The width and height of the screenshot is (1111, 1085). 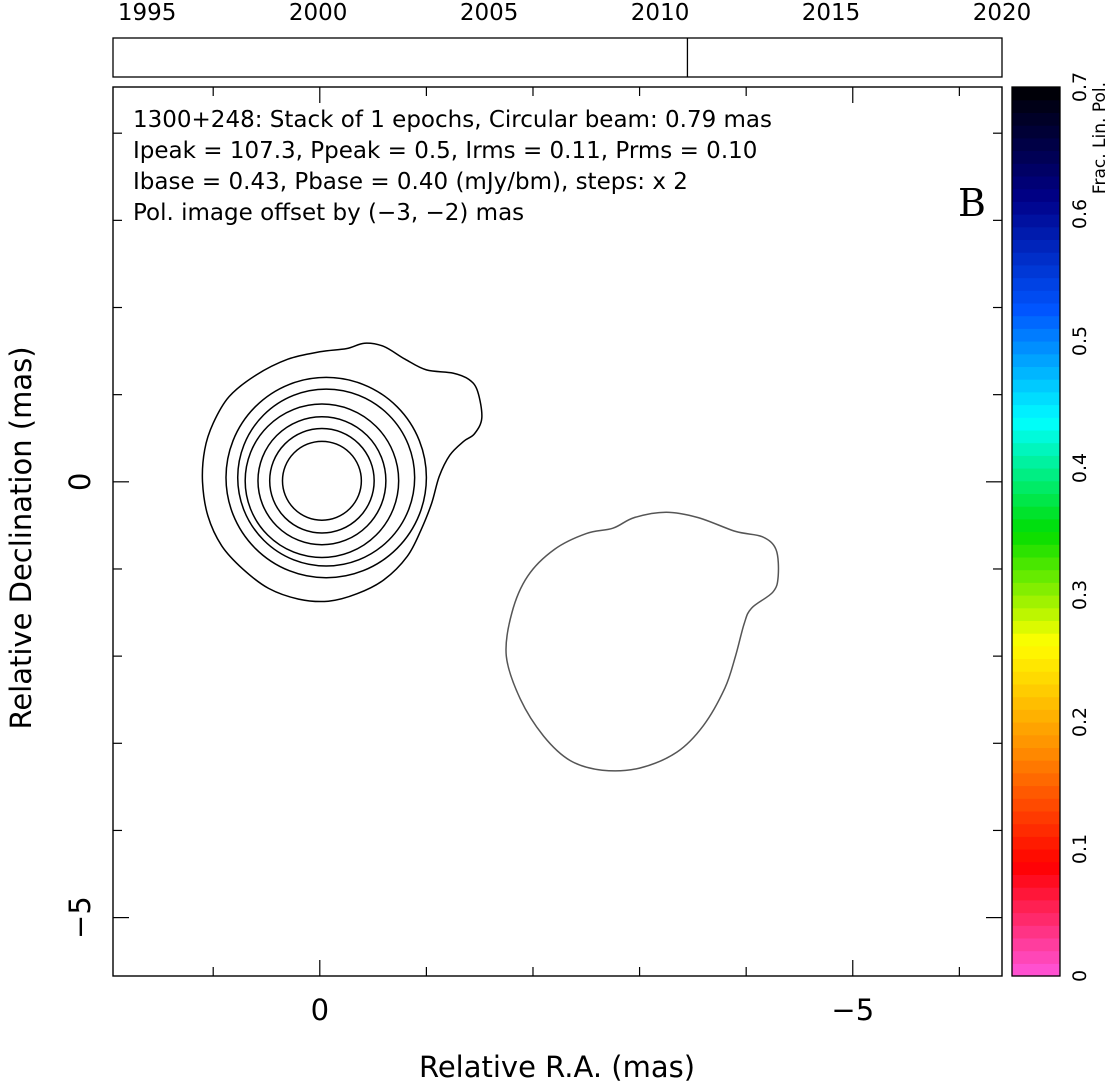 What do you see at coordinates (557, 1067) in the screenshot?
I see `x-axis-label: Relative R.A. (mas)` at bounding box center [557, 1067].